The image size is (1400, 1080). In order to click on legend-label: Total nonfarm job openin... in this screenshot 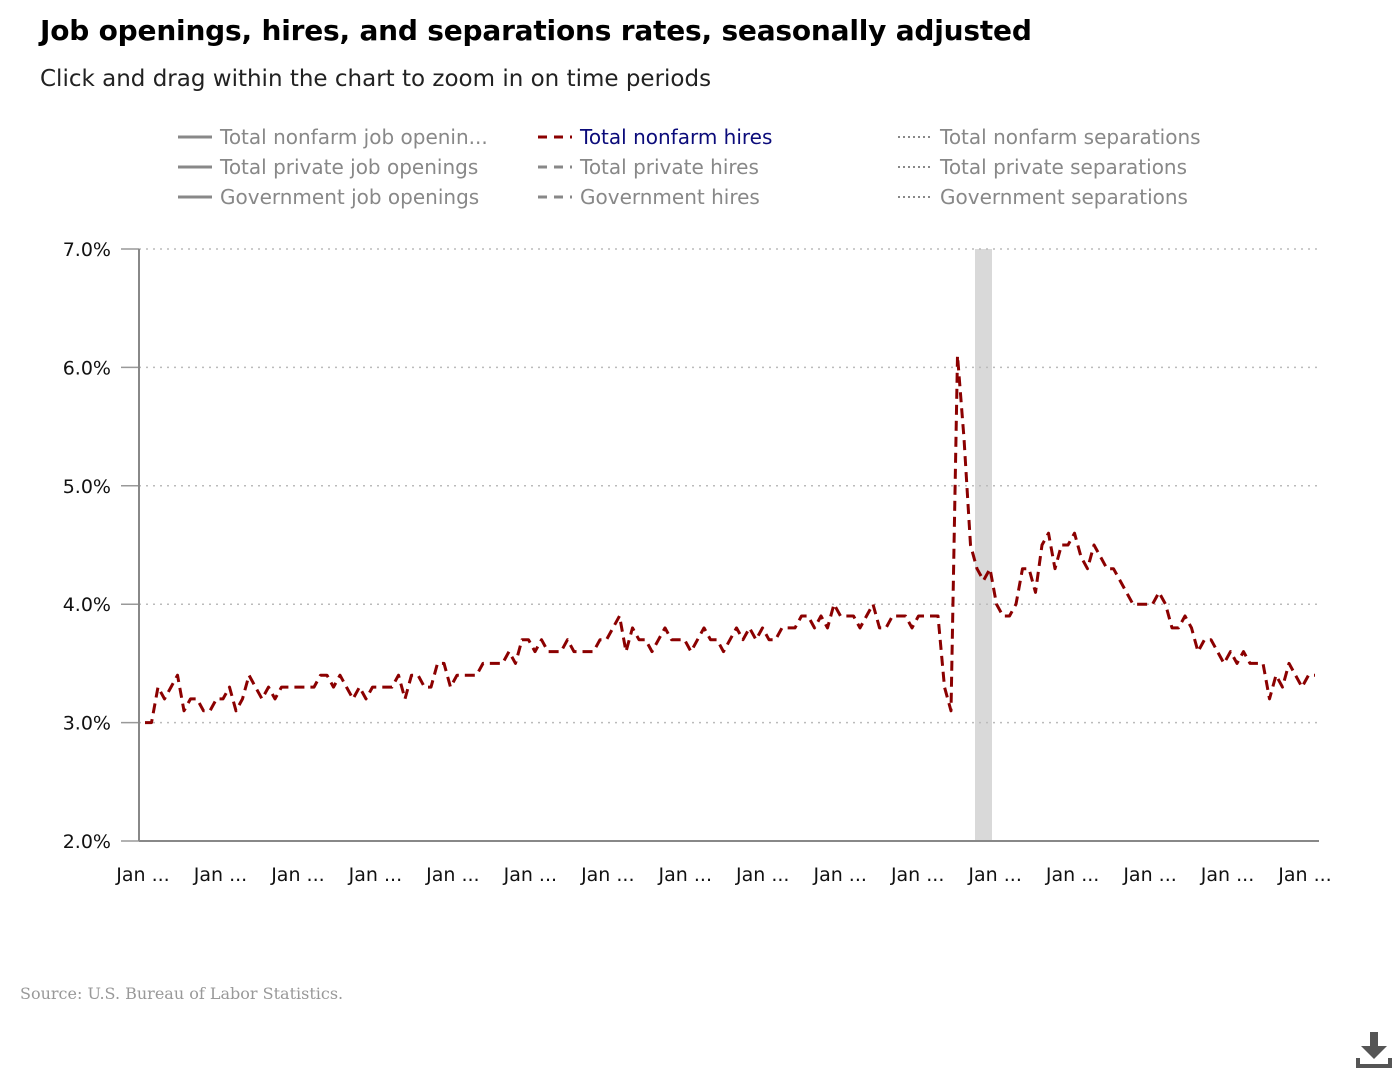, I will do `click(354, 137)`.